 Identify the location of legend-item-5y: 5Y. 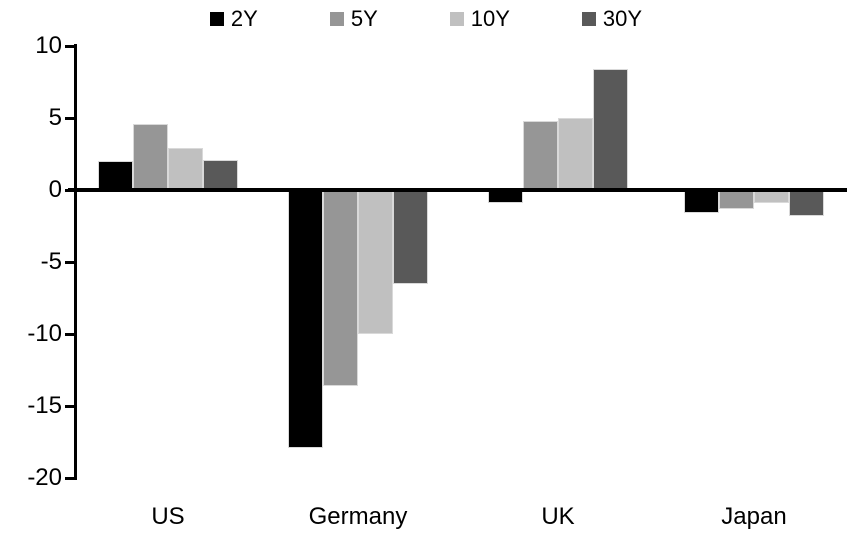
(353, 18).